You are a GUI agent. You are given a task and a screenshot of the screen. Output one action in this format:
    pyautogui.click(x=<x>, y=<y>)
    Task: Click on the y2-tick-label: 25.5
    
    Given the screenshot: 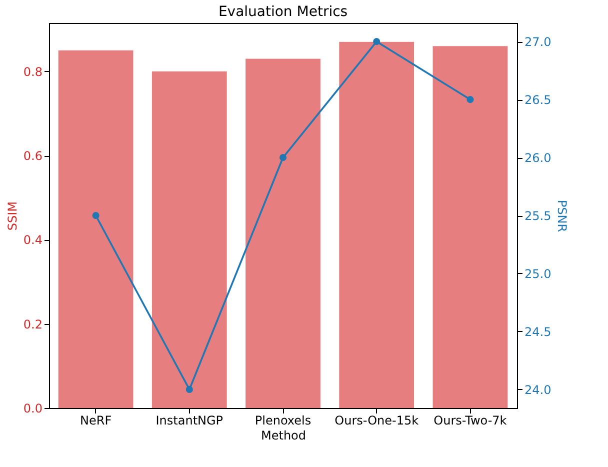 What is the action you would take?
    pyautogui.click(x=538, y=216)
    